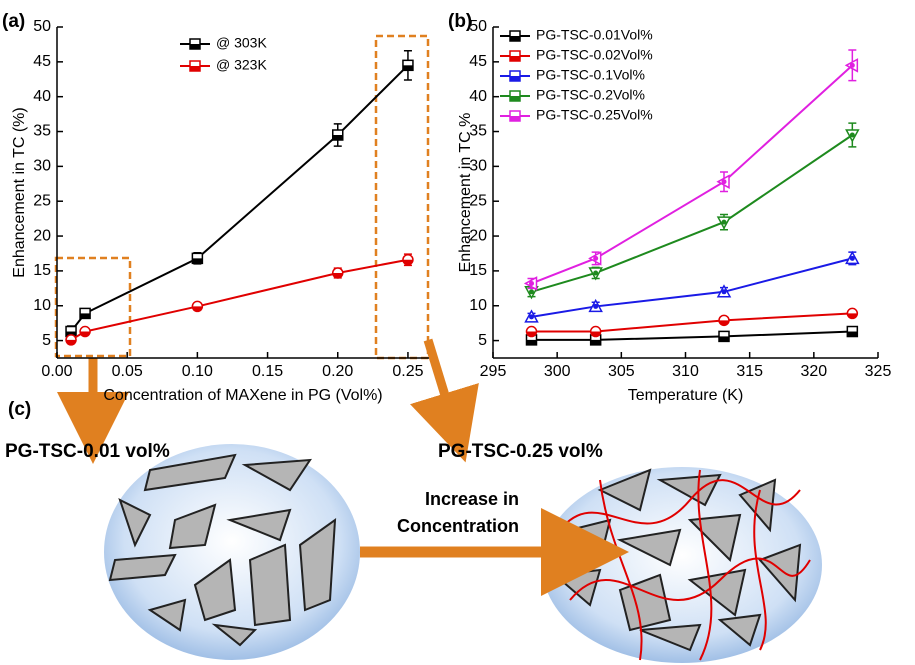  What do you see at coordinates (878, 371) in the screenshot?
I see `x-tick-label: 325` at bounding box center [878, 371].